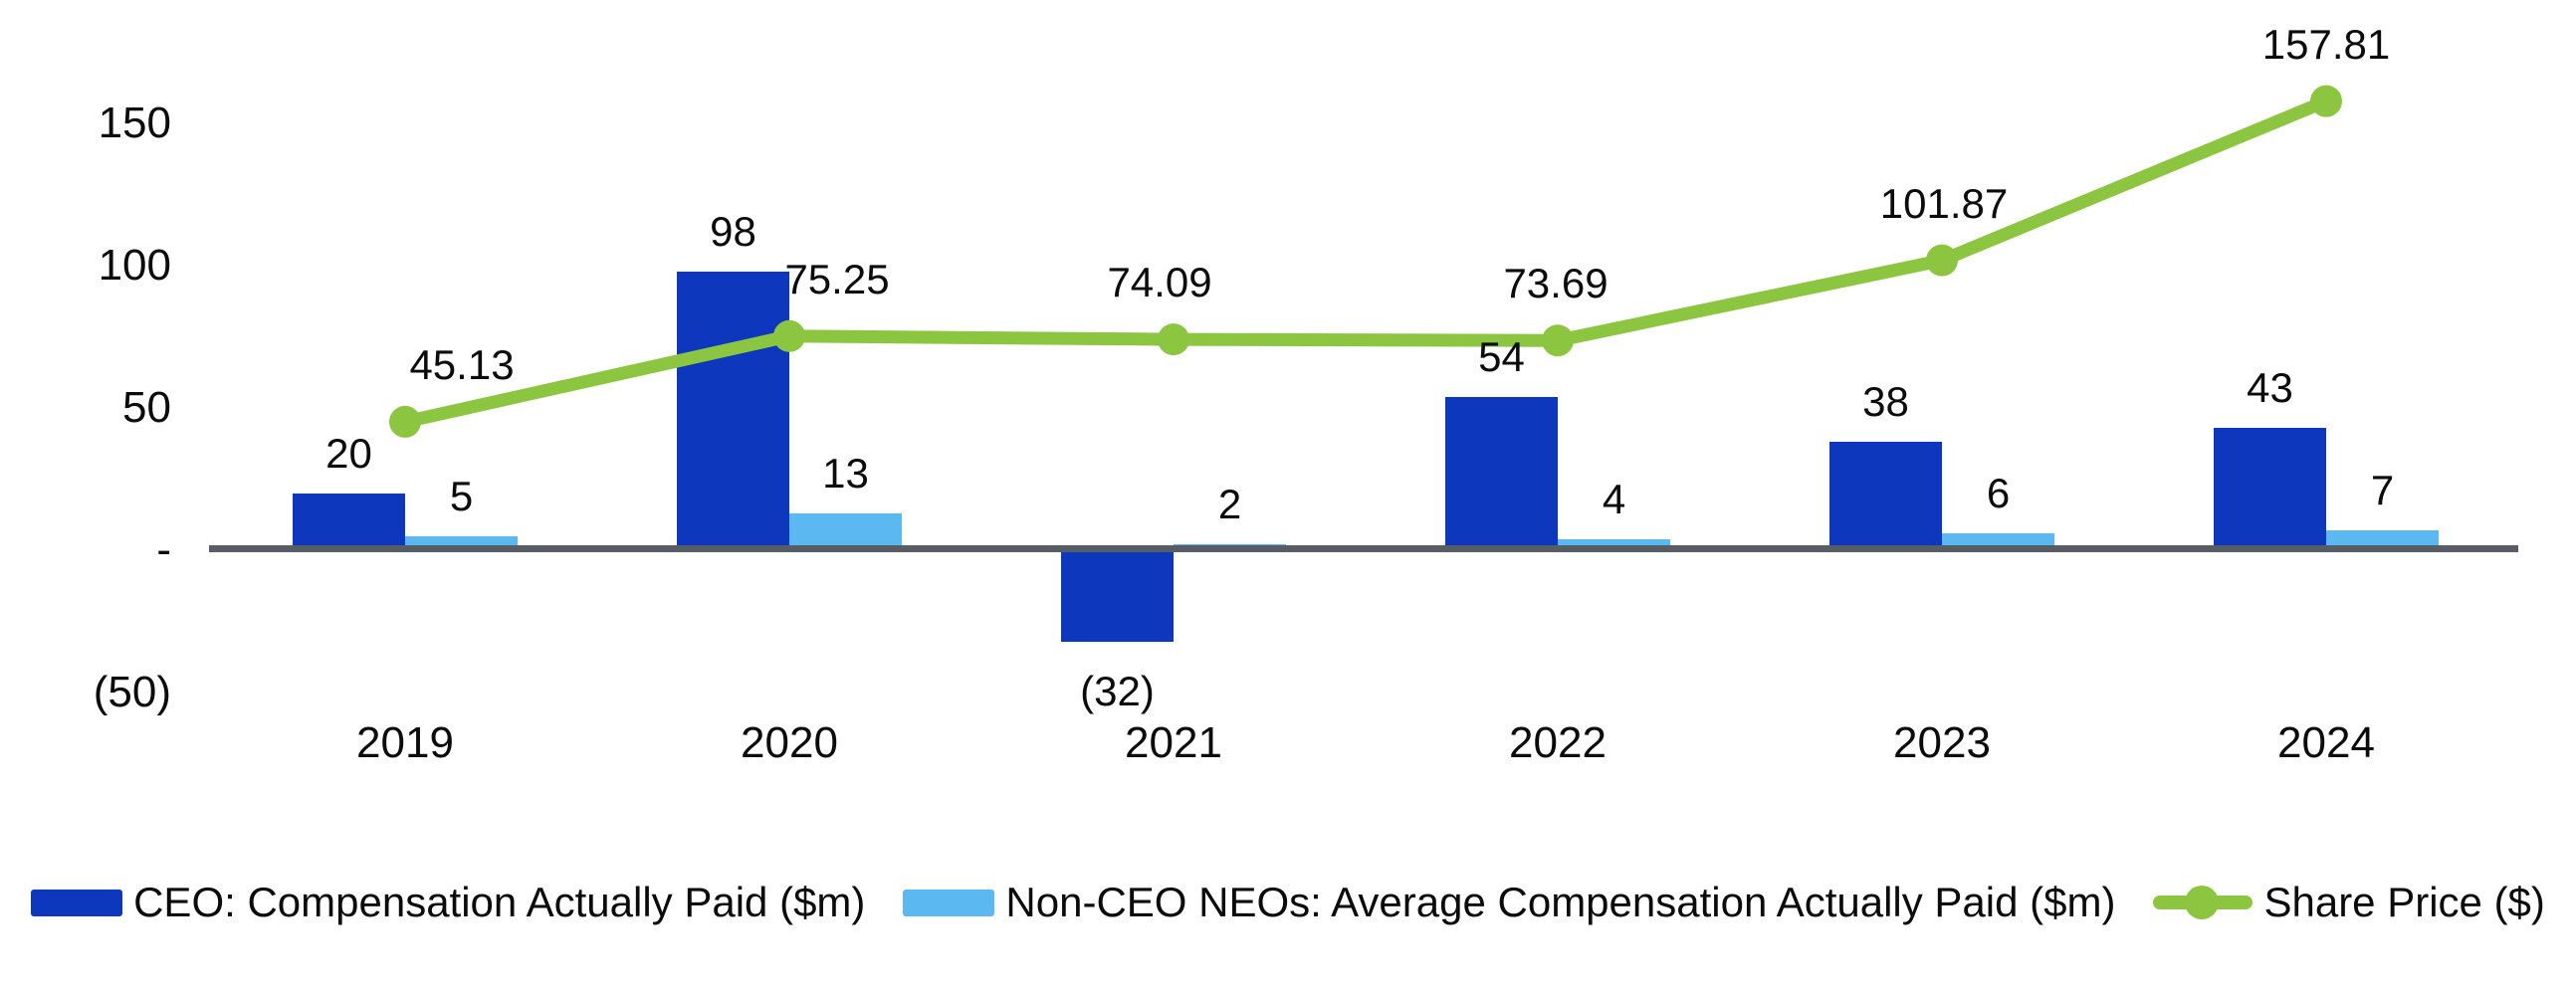 The width and height of the screenshot is (2576, 995). I want to click on share-price-label: 73.69, so click(1556, 283).